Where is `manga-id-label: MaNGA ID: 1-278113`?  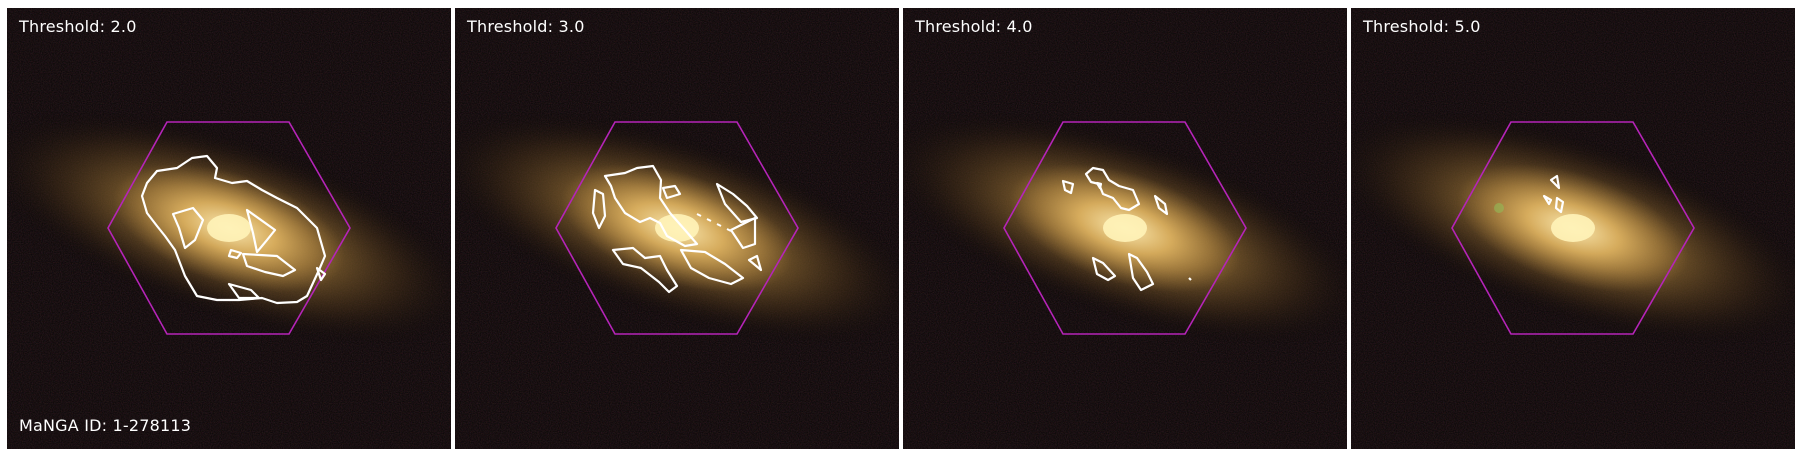 manga-id-label: MaNGA ID: 1-278113 is located at coordinates (105, 425).